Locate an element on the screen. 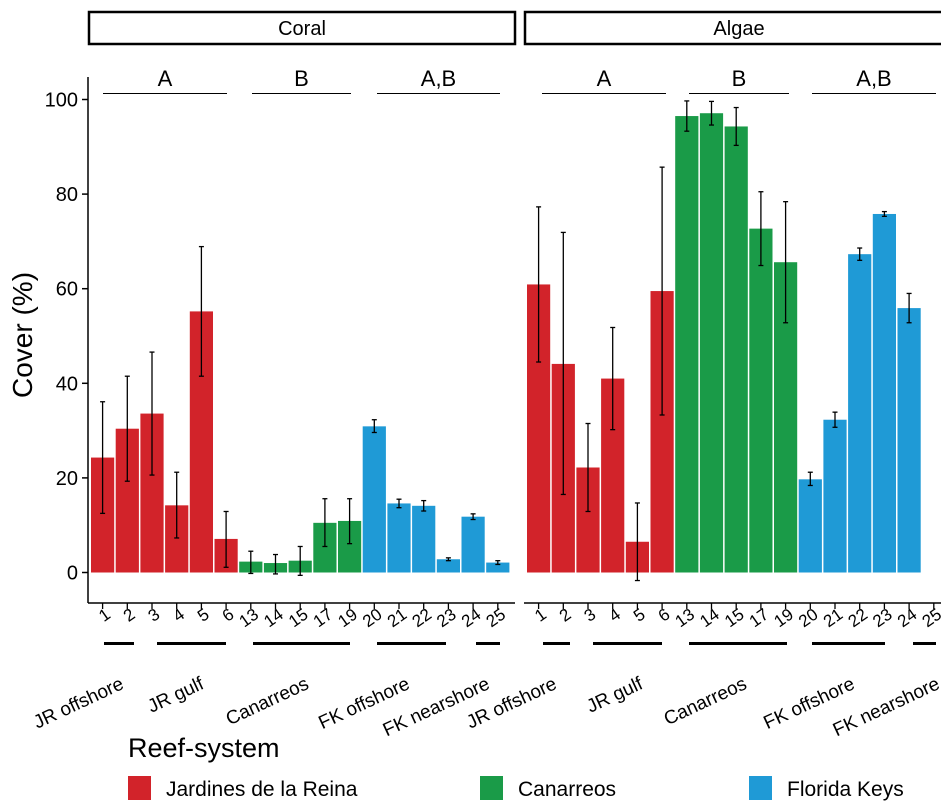 This screenshot has width=941, height=805. y-tick-label-40: 40 is located at coordinates (67, 384).